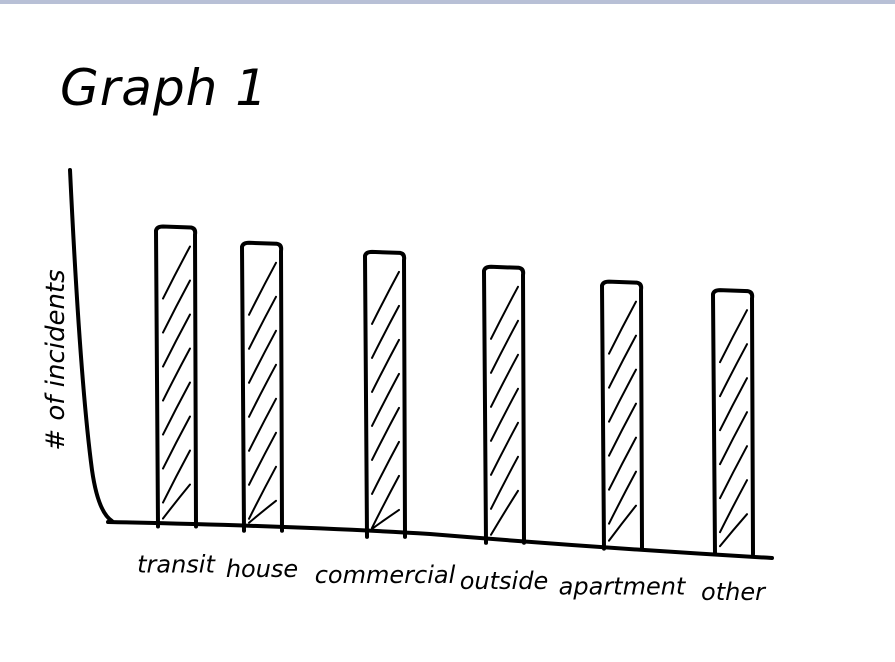 This screenshot has height=662, width=895. I want to click on bar-outline-house, so click(262, 386).